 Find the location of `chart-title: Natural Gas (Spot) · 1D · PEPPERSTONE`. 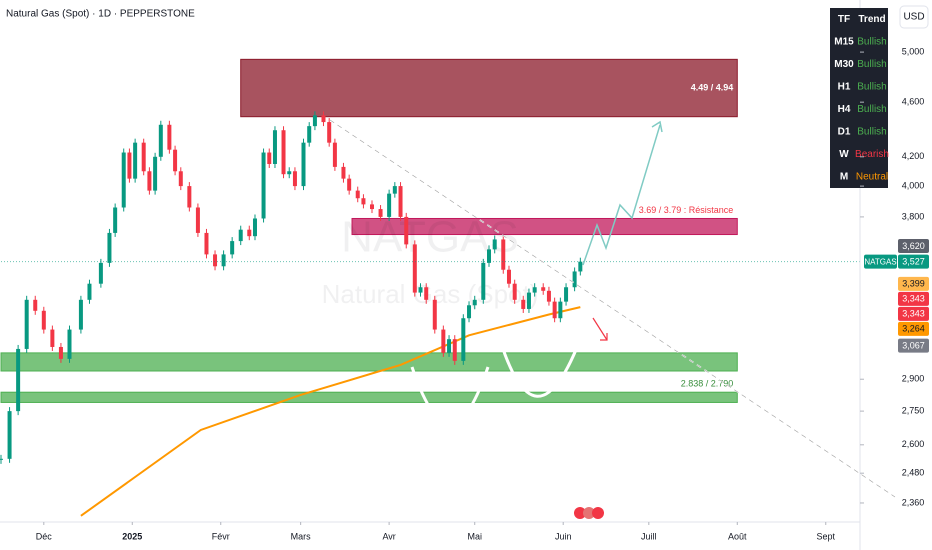

chart-title: Natural Gas (Spot) · 1D · PEPPERSTONE is located at coordinates (100, 14).